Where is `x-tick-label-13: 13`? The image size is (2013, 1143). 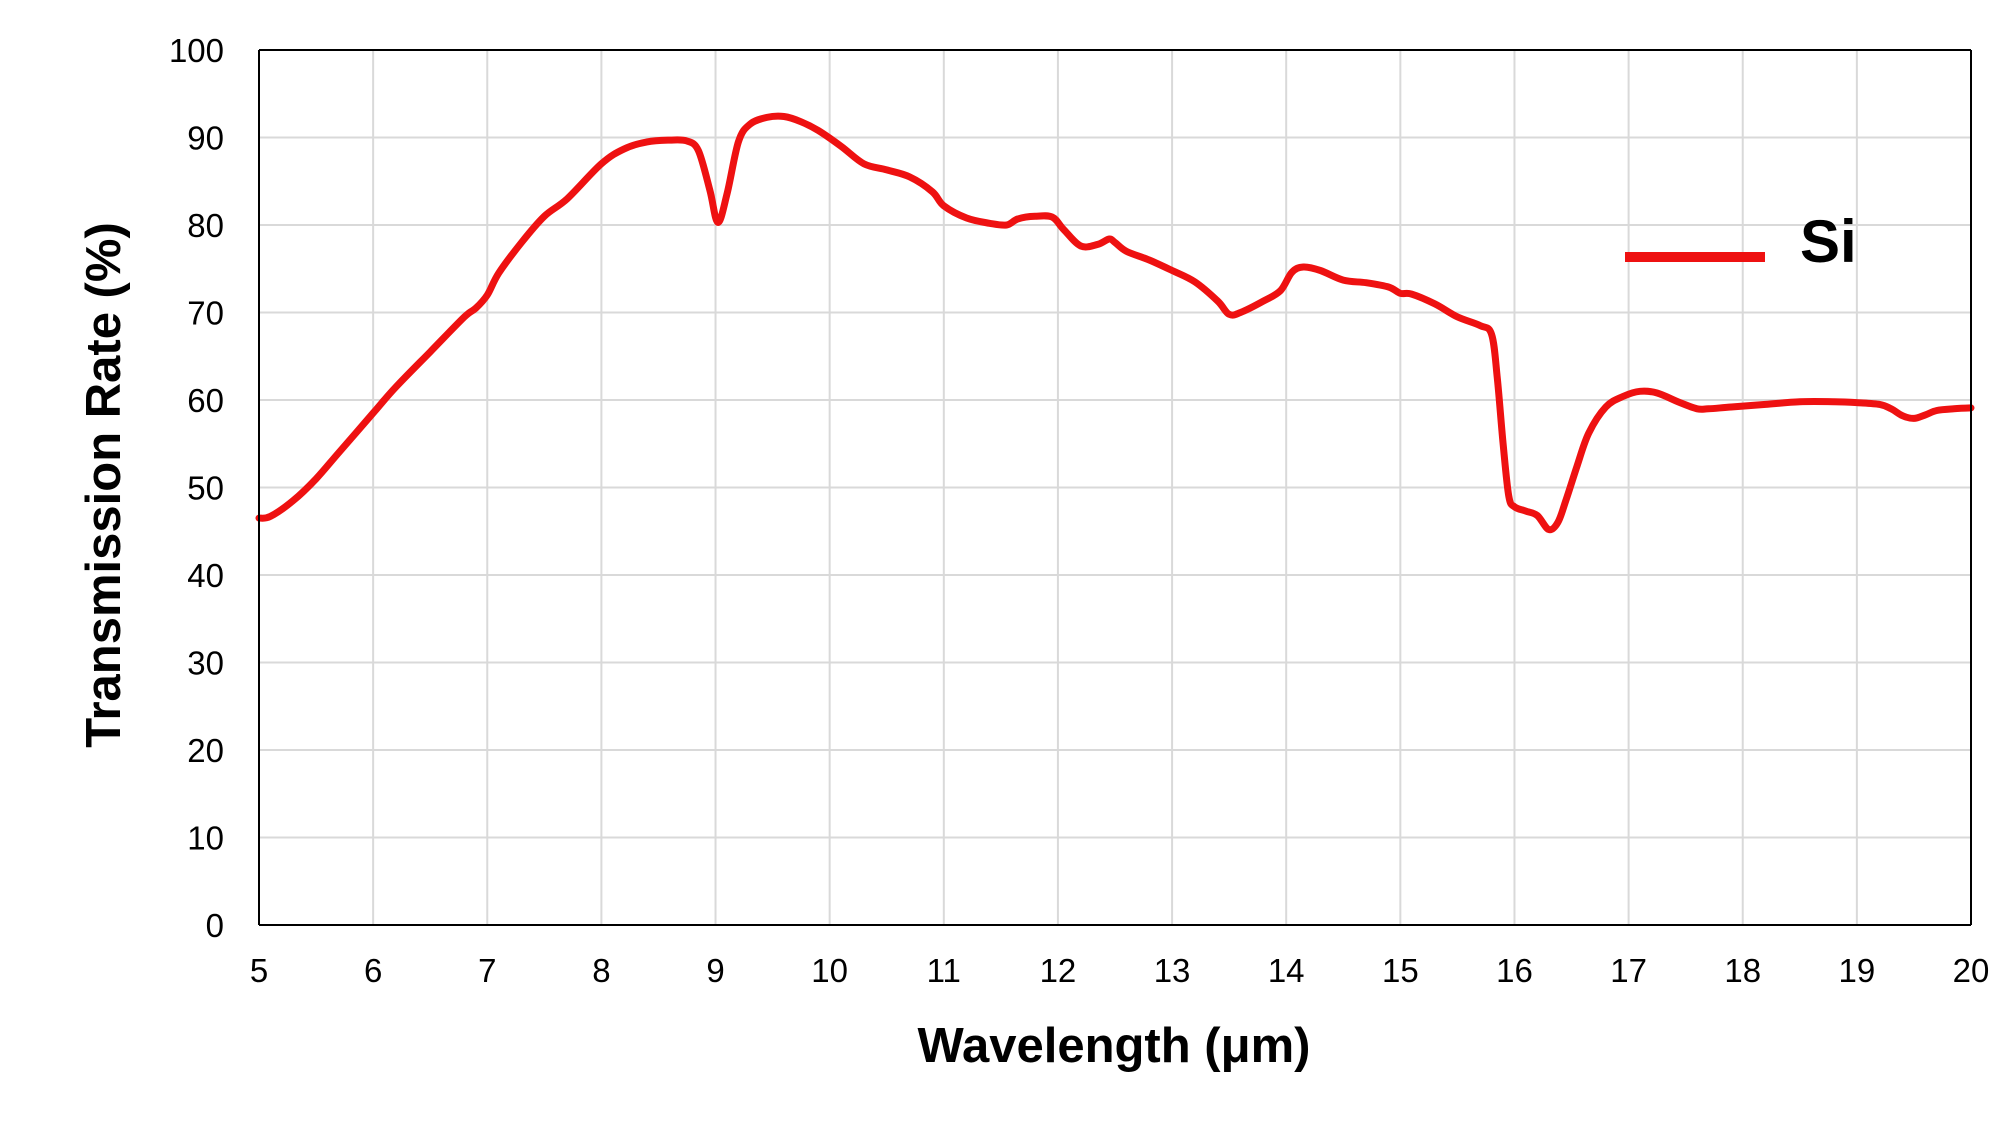 x-tick-label-13: 13 is located at coordinates (1172, 970).